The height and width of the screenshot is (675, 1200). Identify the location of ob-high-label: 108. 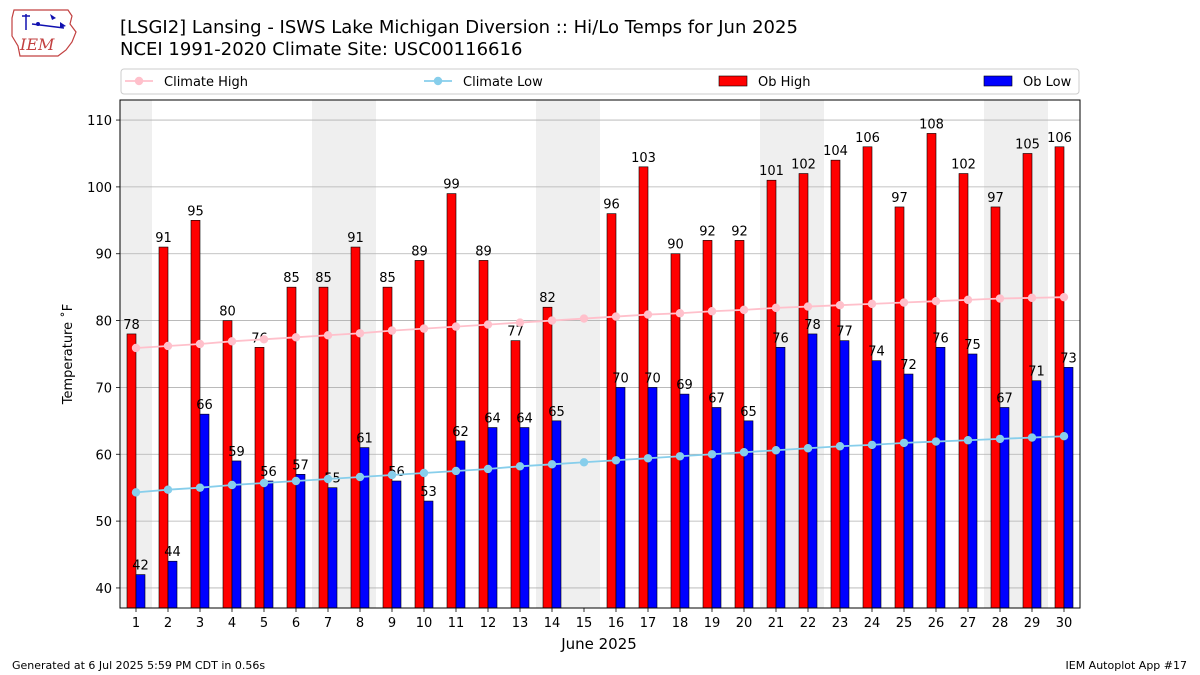
(931, 124).